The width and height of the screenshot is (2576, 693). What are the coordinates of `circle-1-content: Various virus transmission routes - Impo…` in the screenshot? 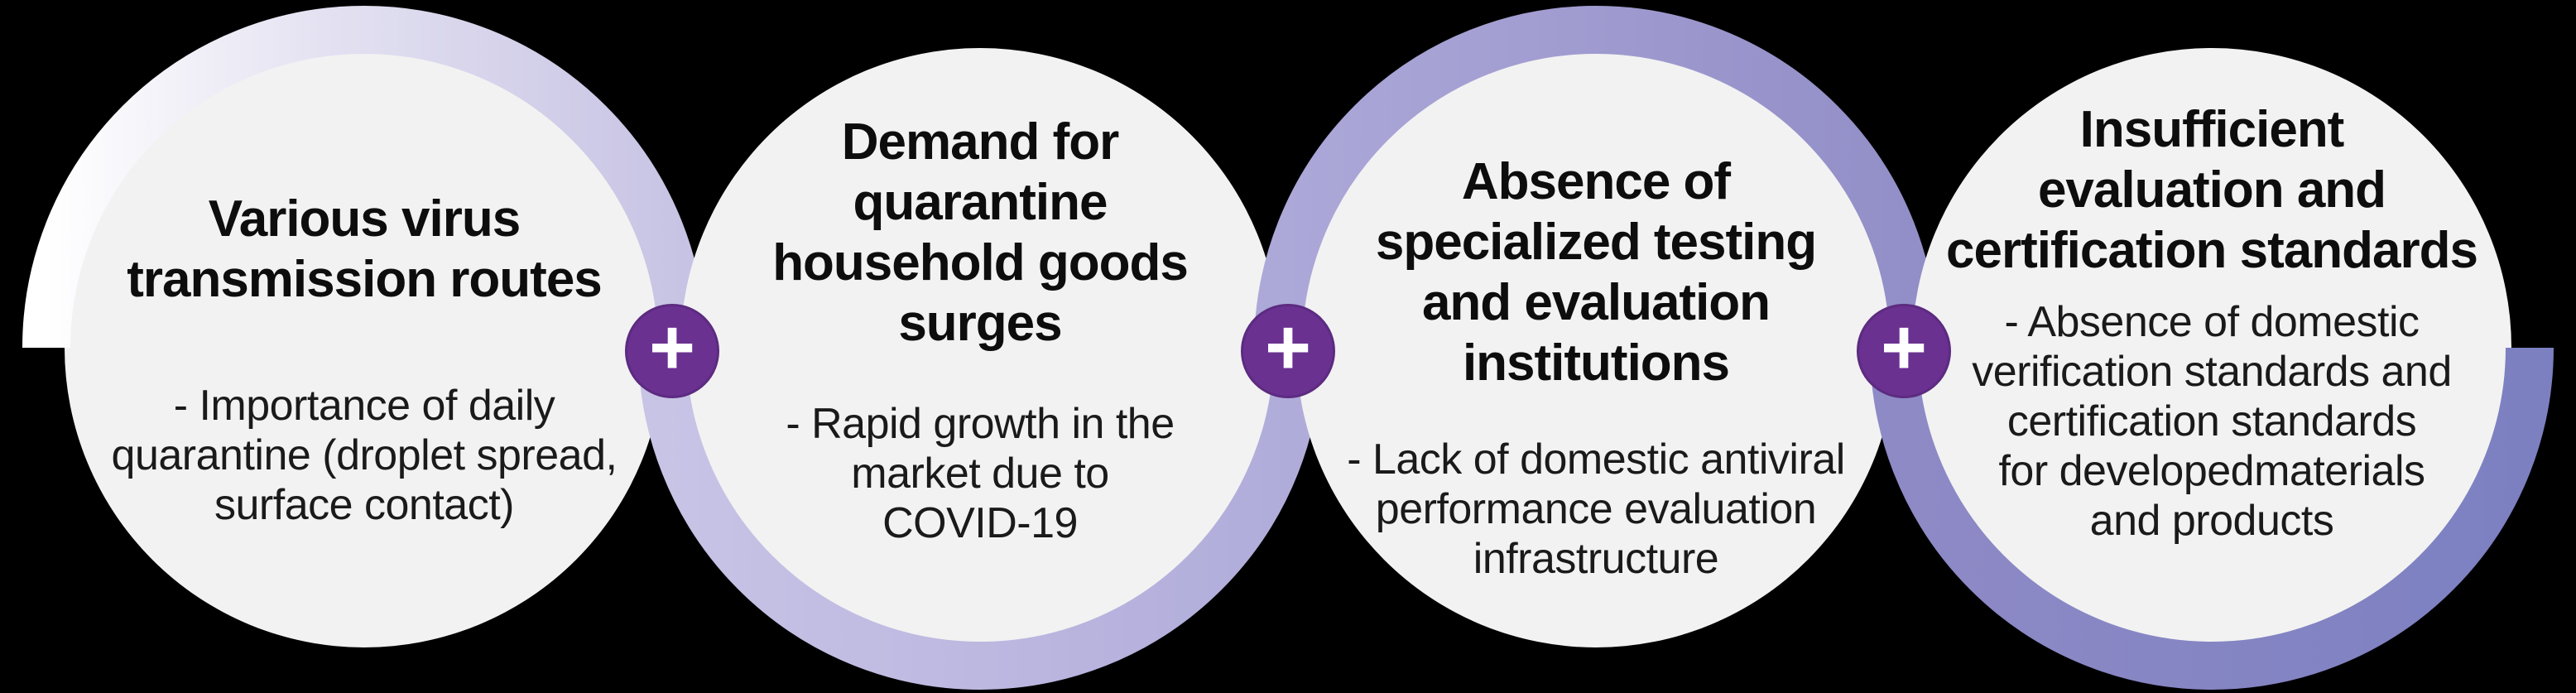 It's located at (364, 360).